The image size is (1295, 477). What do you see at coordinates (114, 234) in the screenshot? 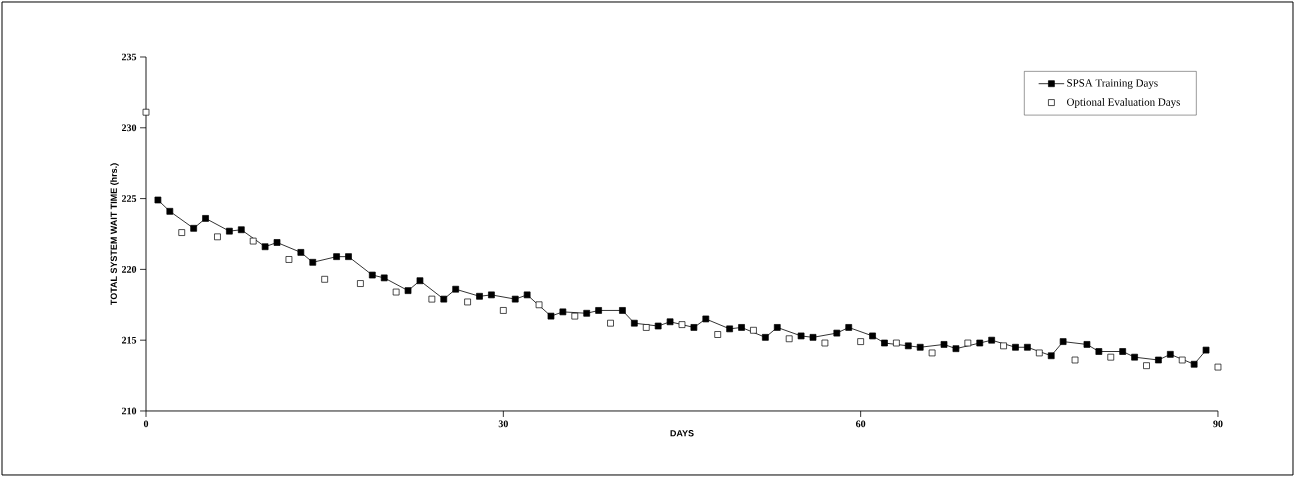
I see `y-axis-title: TOTAL SYSTEM WAIT TIME (hrs.)` at bounding box center [114, 234].